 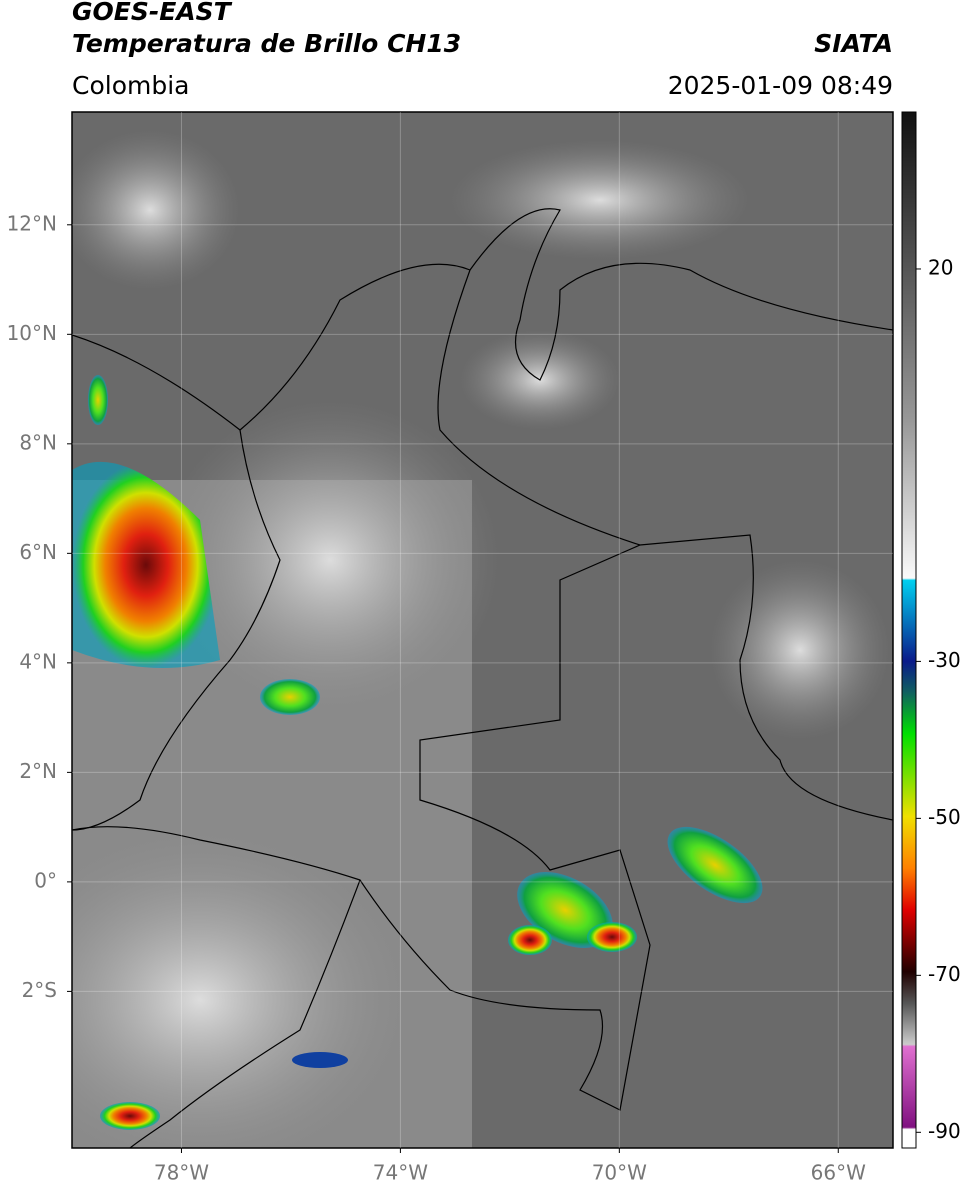 What do you see at coordinates (944, 974) in the screenshot?
I see `colorbar-tick-label: -70` at bounding box center [944, 974].